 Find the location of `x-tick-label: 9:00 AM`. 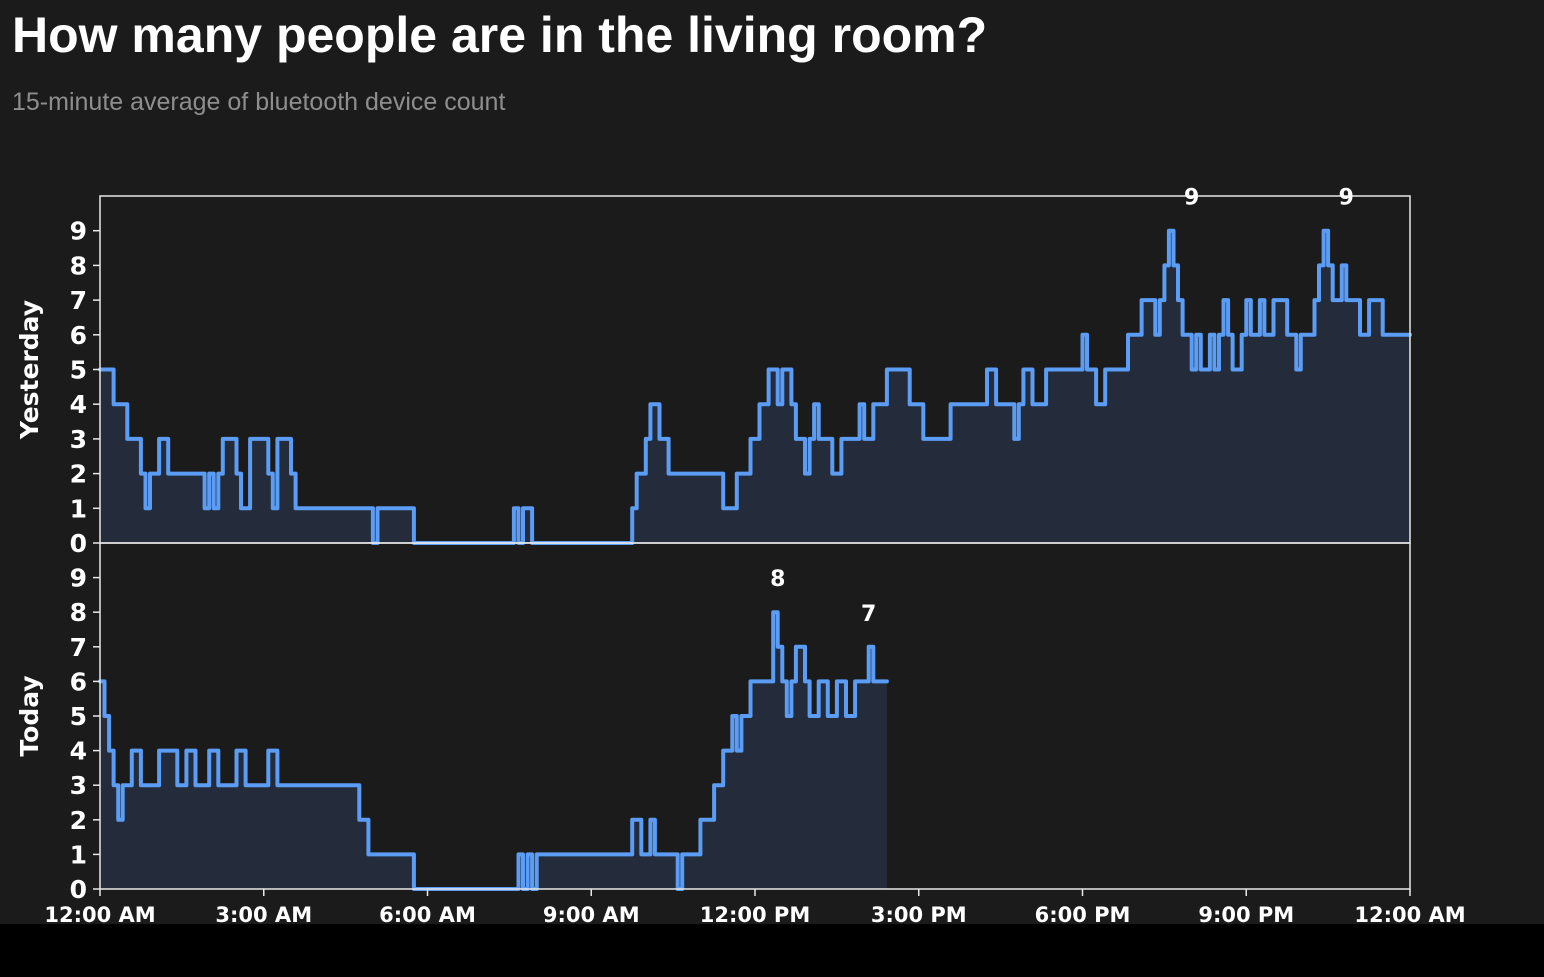

x-tick-label: 9:00 AM is located at coordinates (591, 913).